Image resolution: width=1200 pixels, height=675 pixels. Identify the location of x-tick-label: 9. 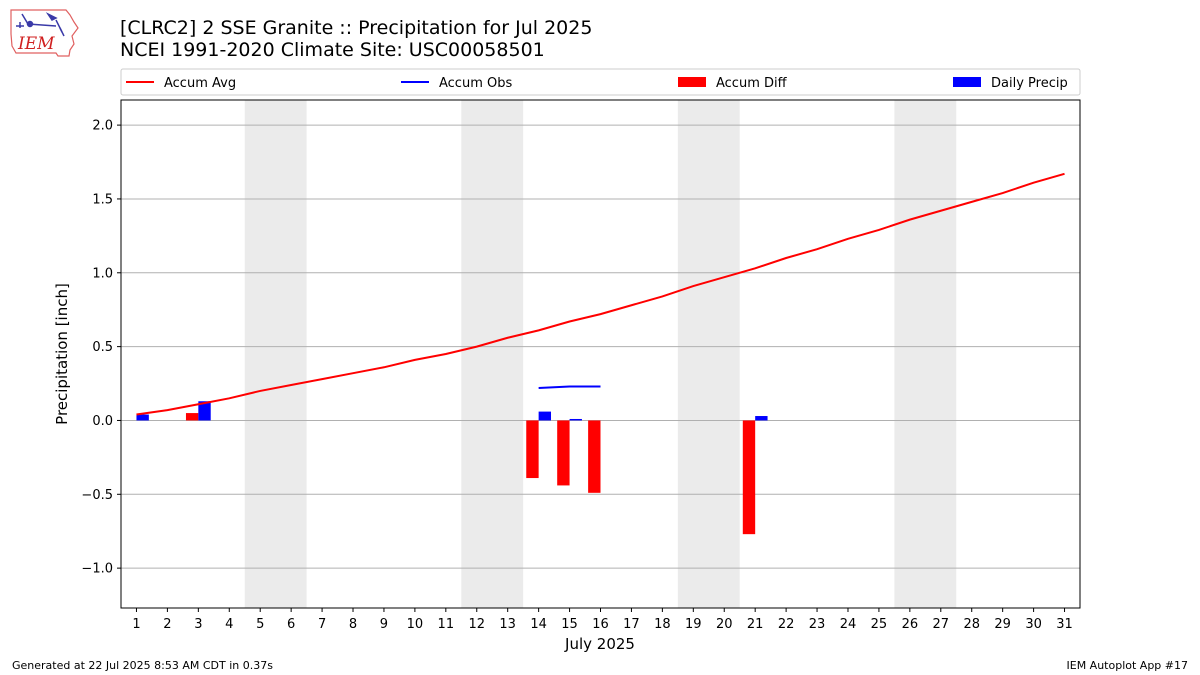
(384, 624).